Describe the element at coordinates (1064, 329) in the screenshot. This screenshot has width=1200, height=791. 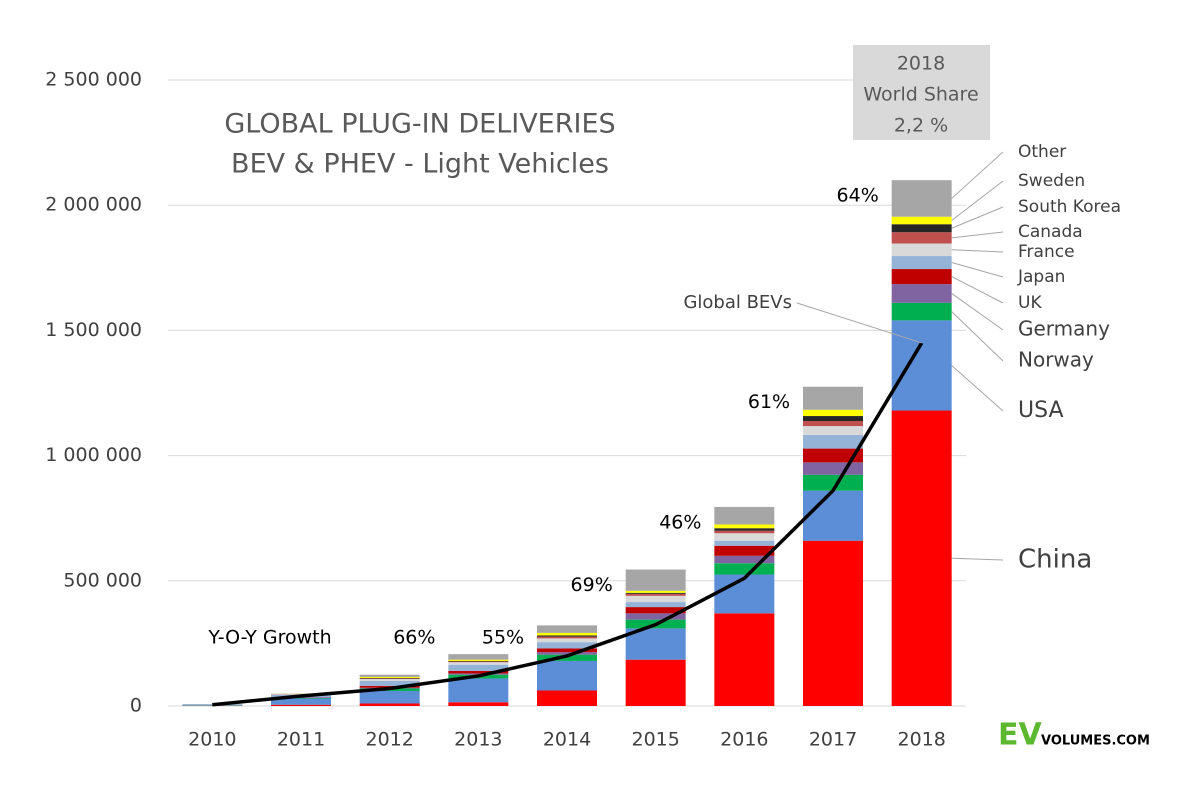
I see `legend-label: Germany` at that location.